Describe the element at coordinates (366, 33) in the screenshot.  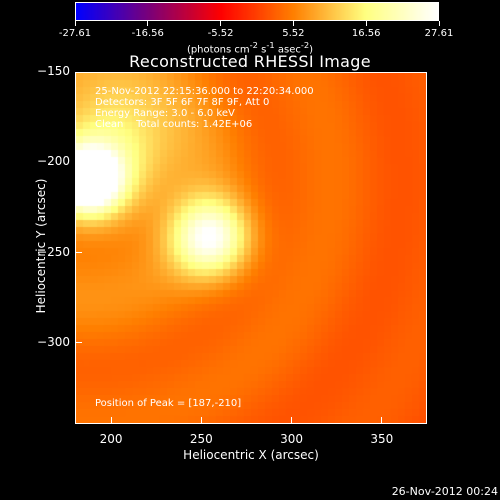
I see `colorbar-tick-label: 16.56` at that location.